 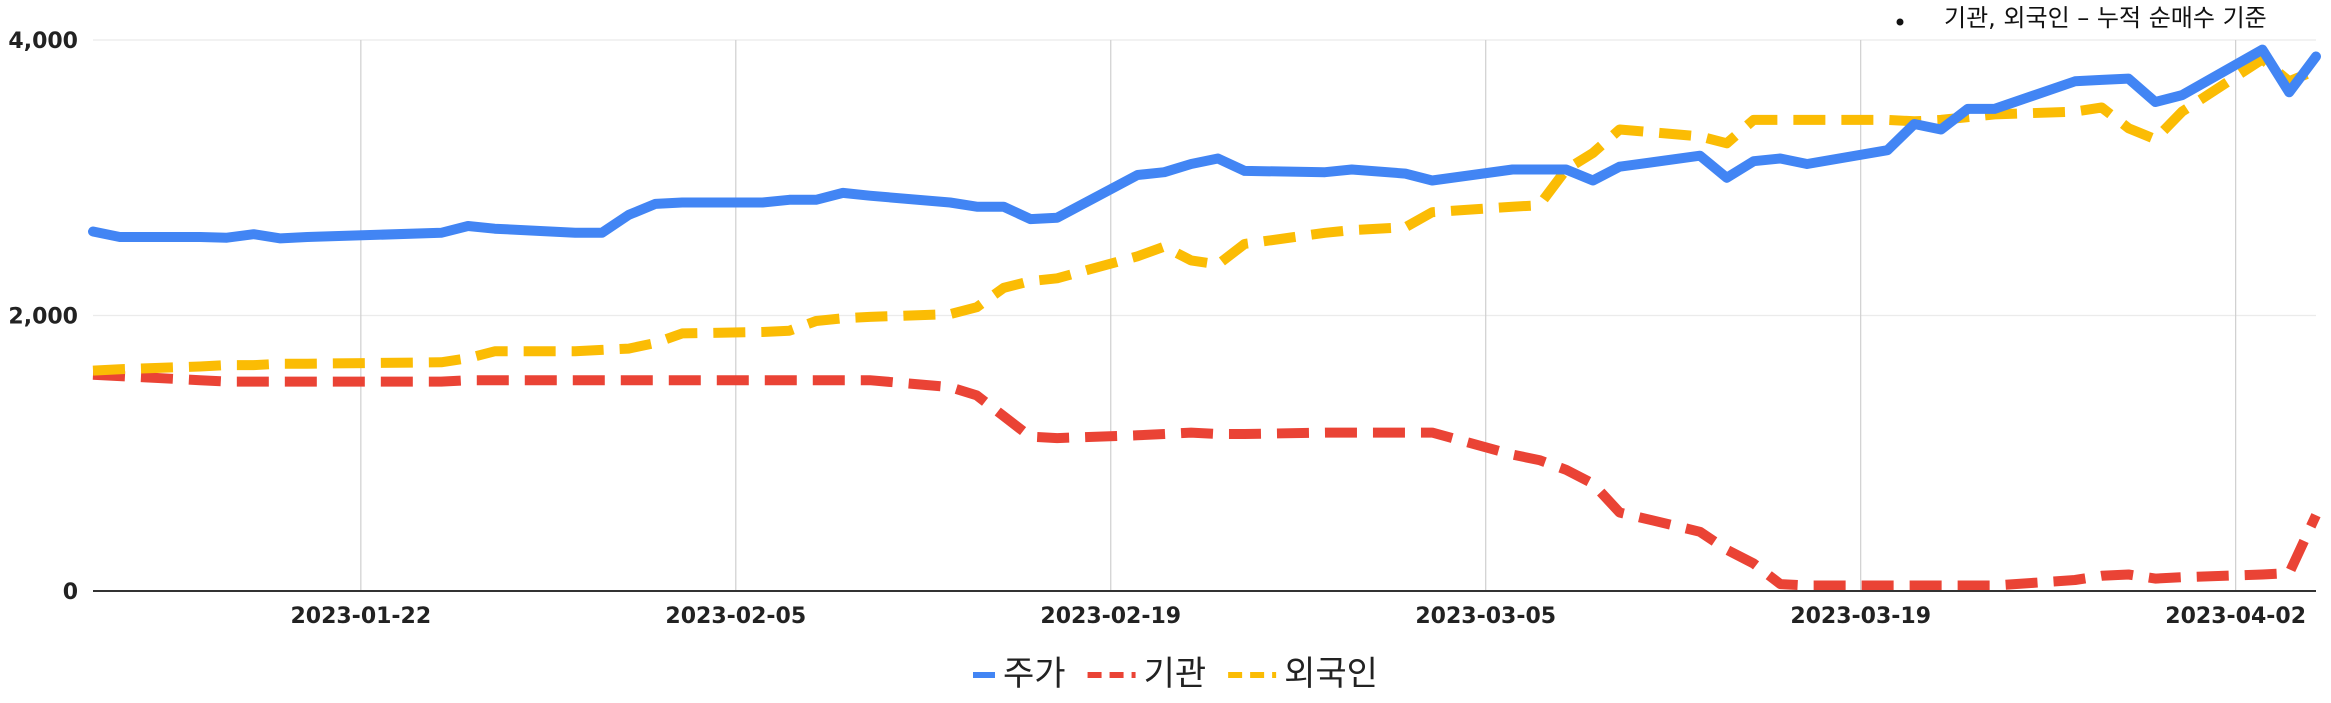 What do you see at coordinates (1034, 674) in the screenshot?
I see `legend-label-price: 주가` at bounding box center [1034, 674].